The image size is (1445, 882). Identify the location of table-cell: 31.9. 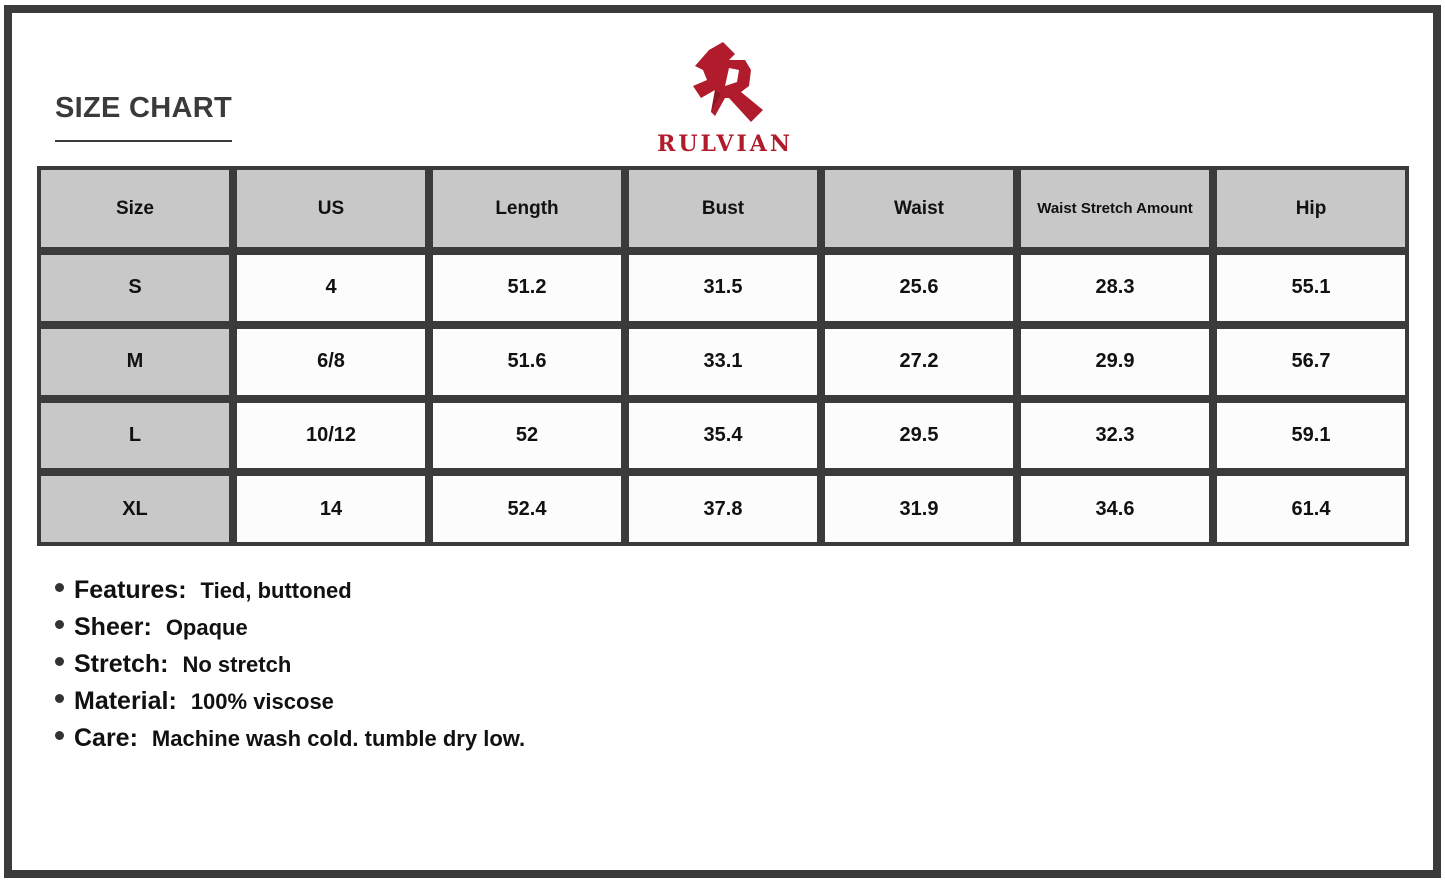
(919, 509).